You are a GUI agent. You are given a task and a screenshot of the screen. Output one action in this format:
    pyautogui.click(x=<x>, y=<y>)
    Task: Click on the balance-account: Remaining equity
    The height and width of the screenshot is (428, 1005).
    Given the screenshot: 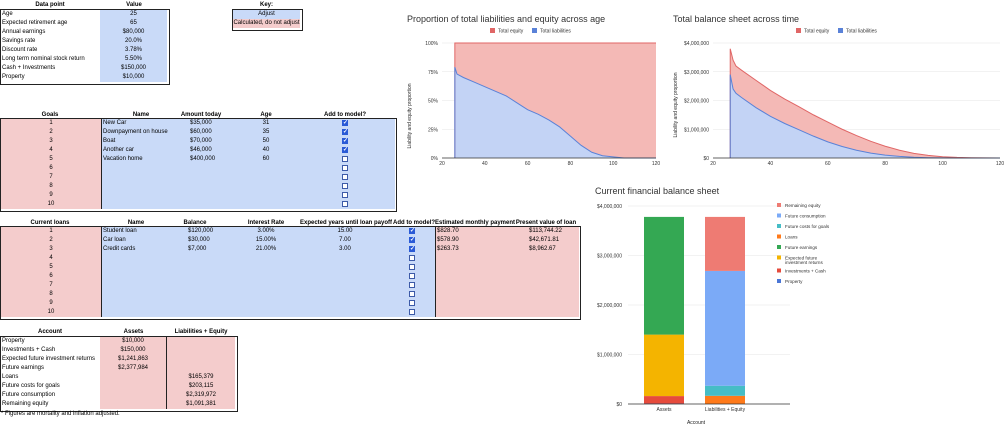 What is the action you would take?
    pyautogui.click(x=25, y=404)
    